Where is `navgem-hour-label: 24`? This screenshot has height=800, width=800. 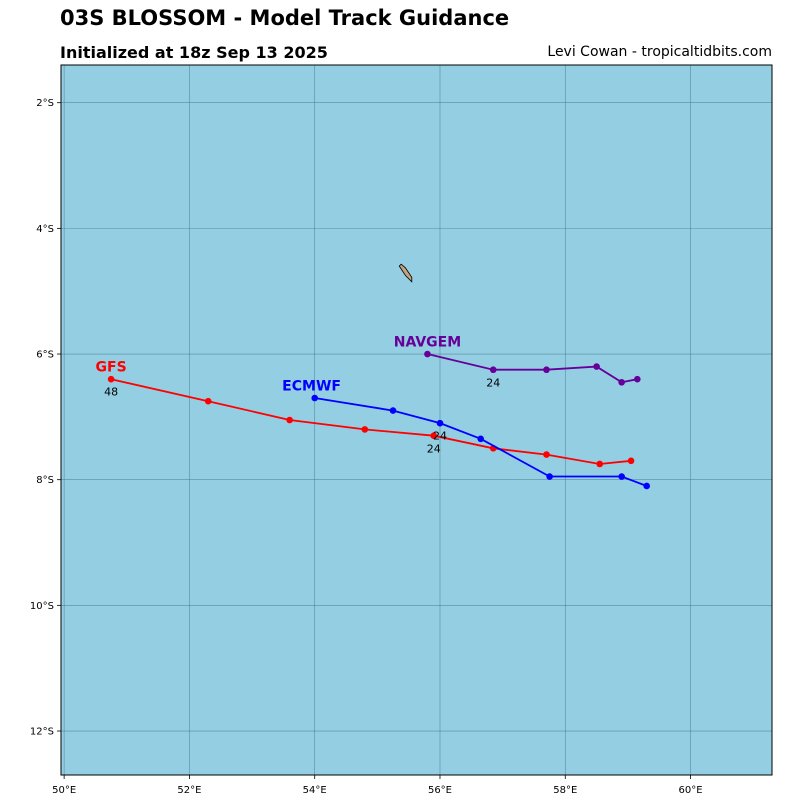
navgem-hour-label: 24 is located at coordinates (493, 382).